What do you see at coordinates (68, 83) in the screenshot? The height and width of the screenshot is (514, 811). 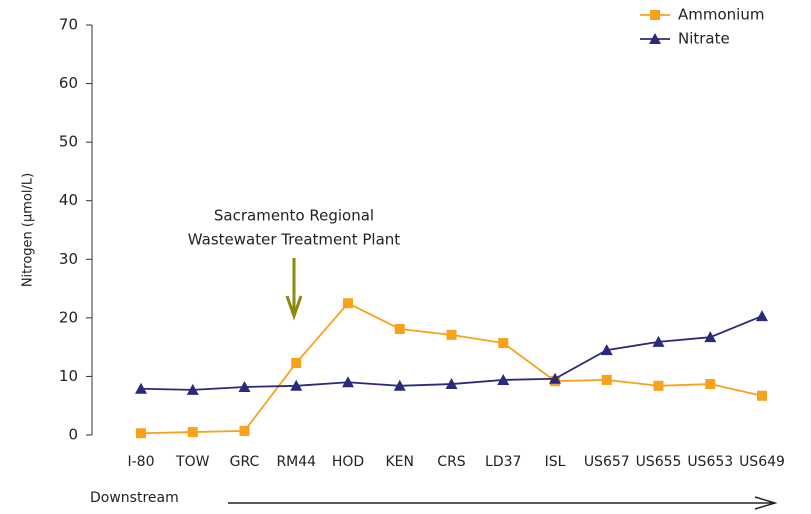 I see `y-tick-label: 60` at bounding box center [68, 83].